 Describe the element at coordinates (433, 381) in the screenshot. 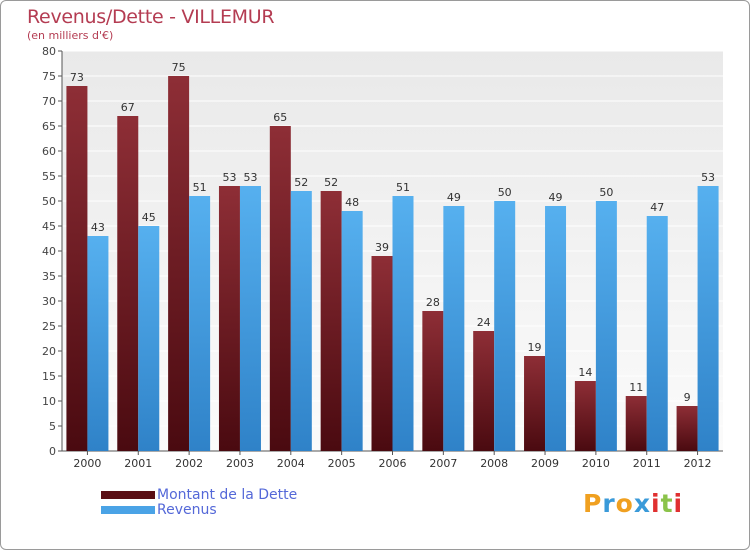

I see `bar-debt-2007` at that location.